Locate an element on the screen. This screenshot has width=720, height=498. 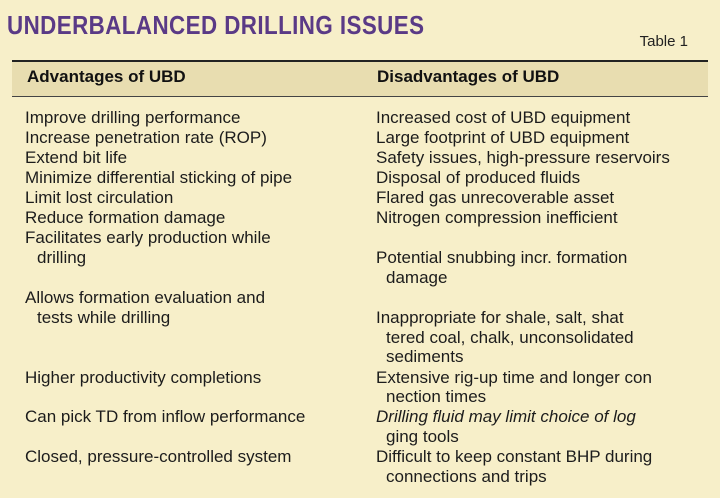
advantage-cell: Can pick TD from inflow performance is located at coordinates (165, 416).